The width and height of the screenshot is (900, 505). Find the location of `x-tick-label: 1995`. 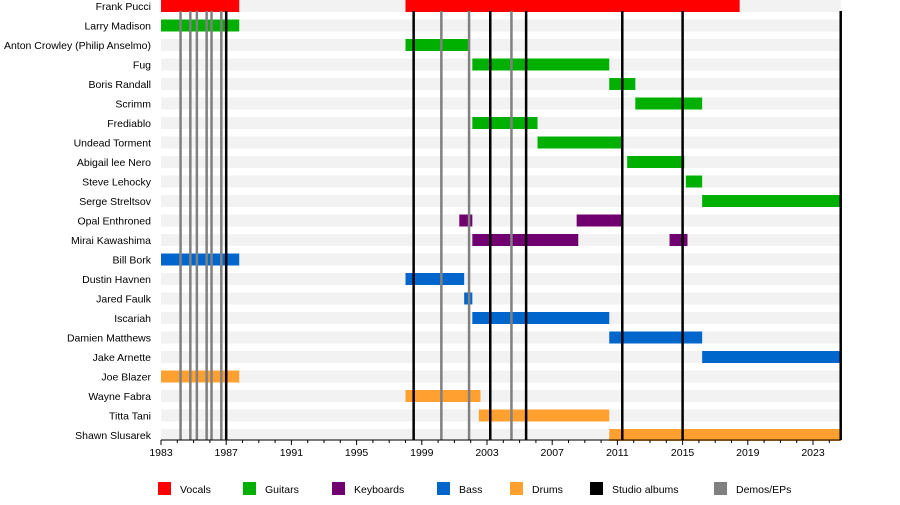

x-tick-label: 1995 is located at coordinates (357, 453).